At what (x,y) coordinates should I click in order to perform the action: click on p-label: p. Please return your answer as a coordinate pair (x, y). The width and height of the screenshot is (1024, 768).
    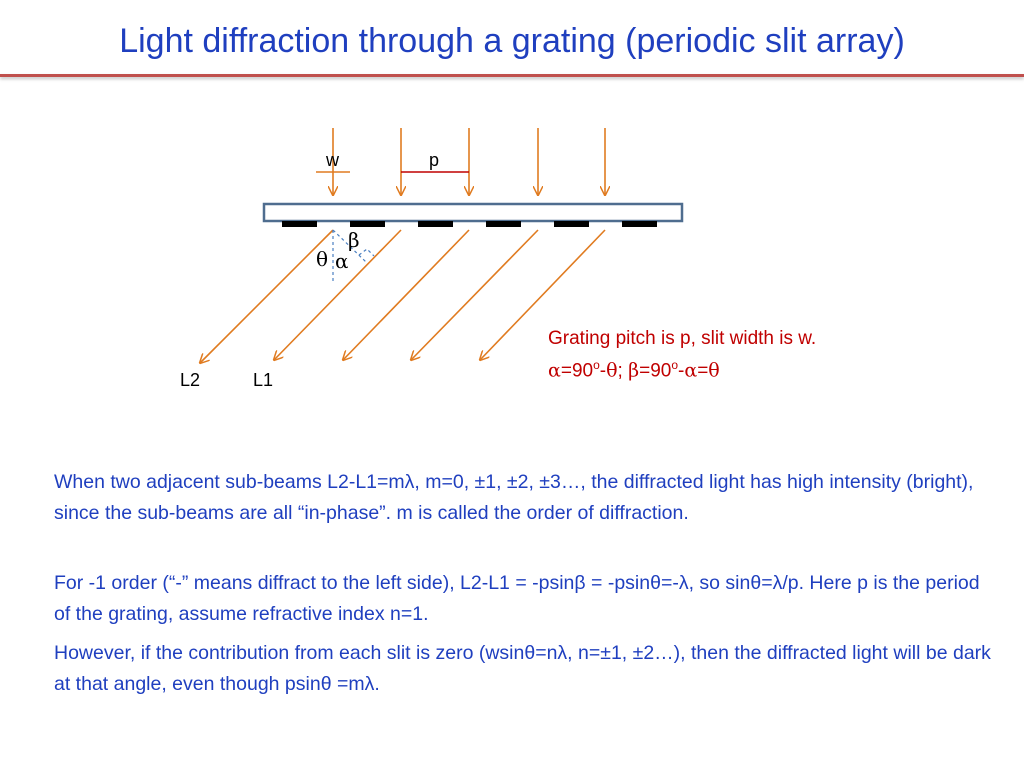
    Looking at the image, I should click on (434, 160).